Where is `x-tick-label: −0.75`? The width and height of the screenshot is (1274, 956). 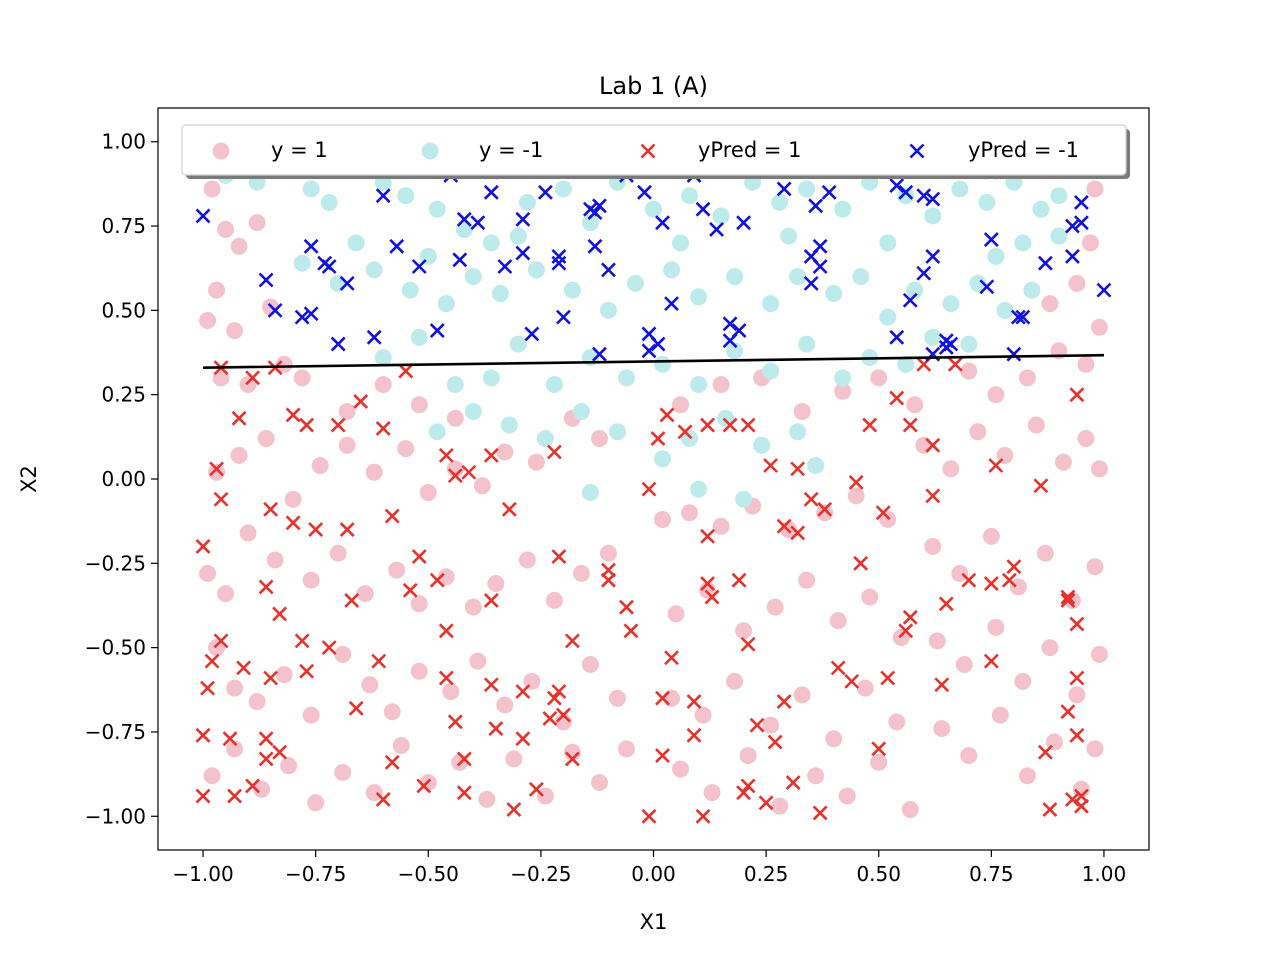 x-tick-label: −0.75 is located at coordinates (315, 874).